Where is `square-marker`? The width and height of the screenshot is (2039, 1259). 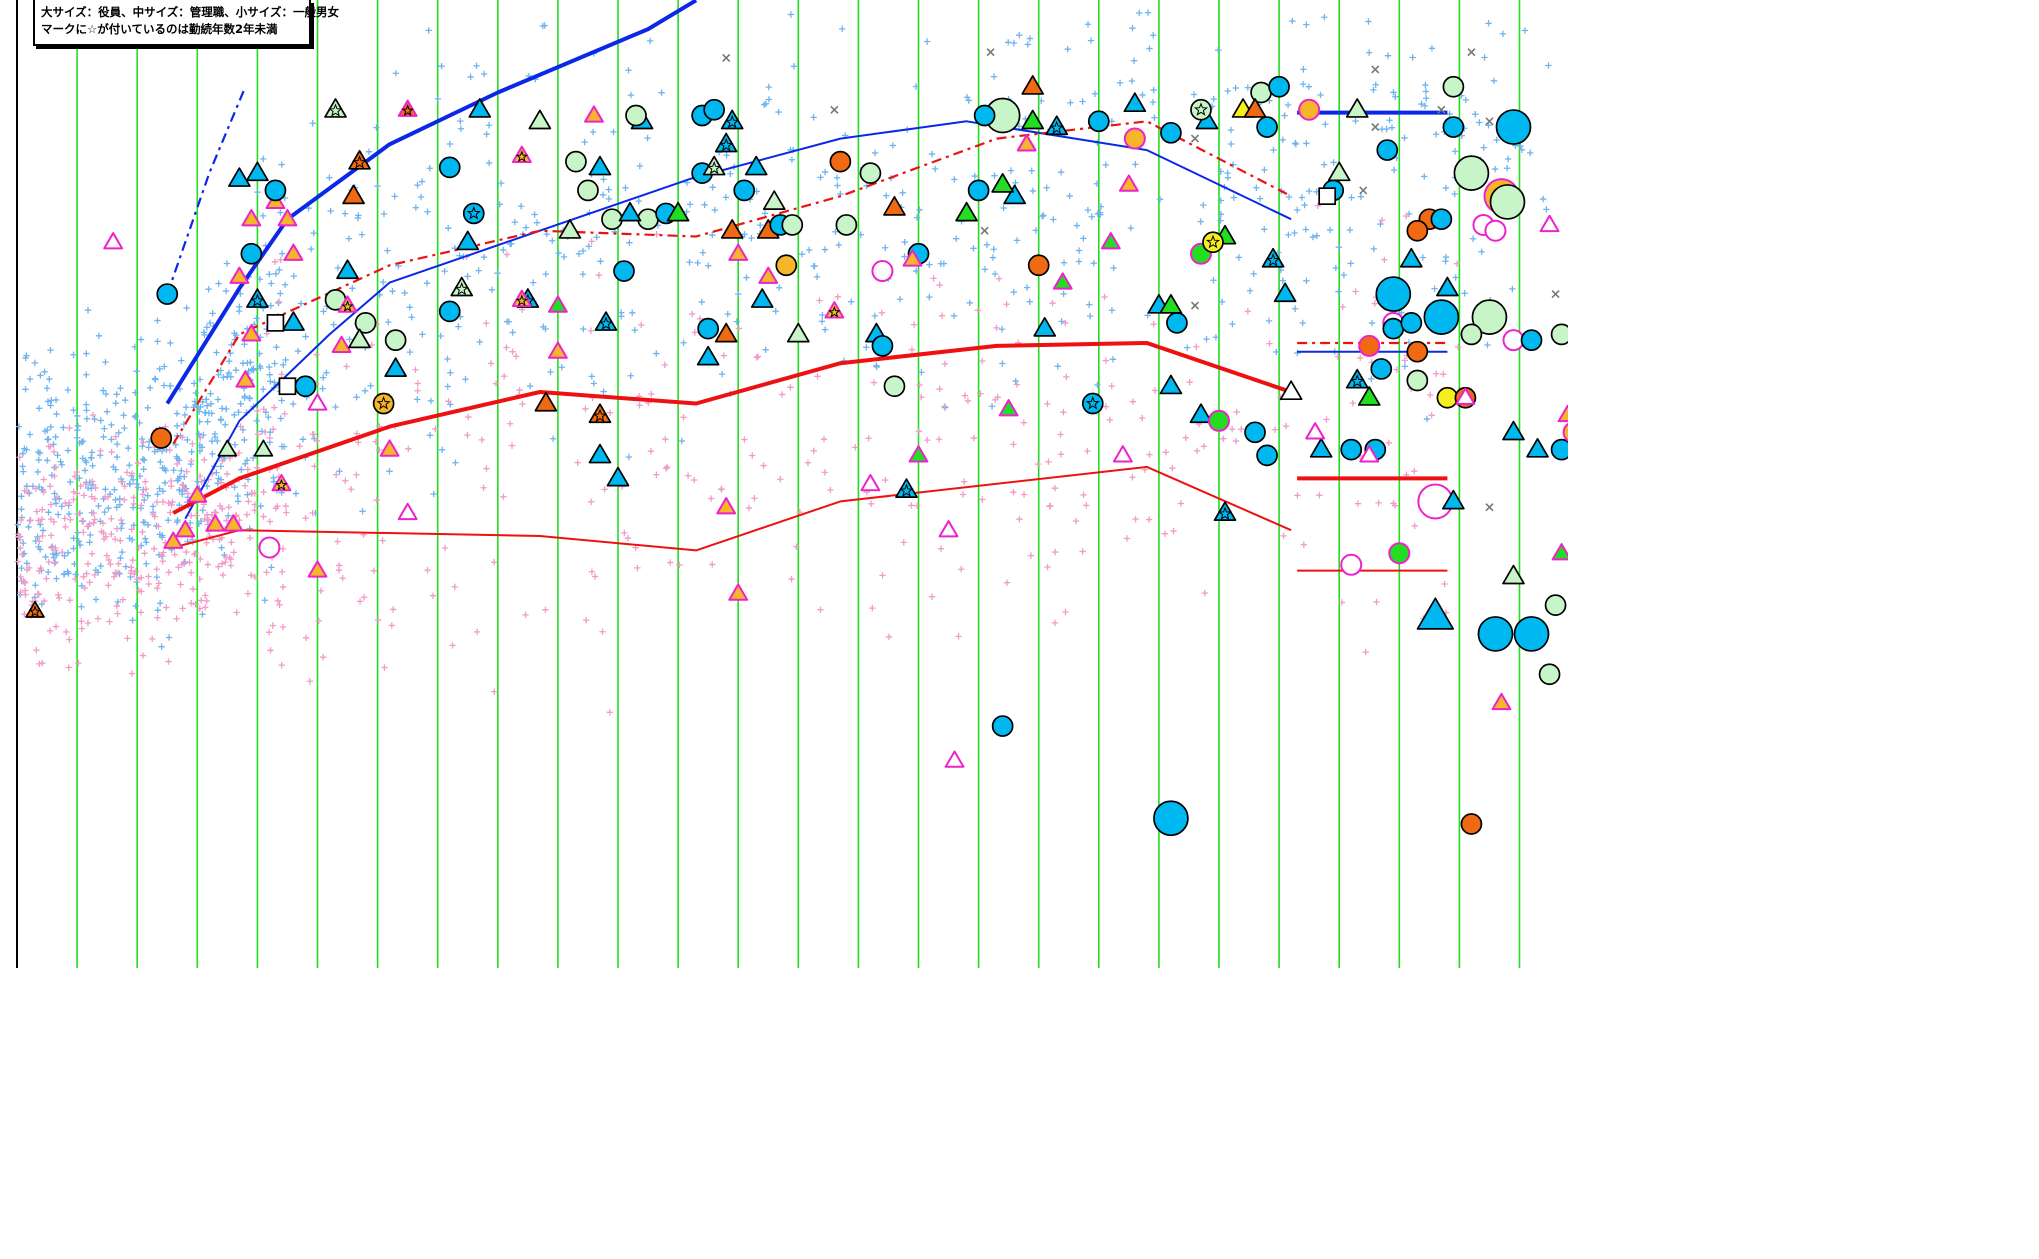 square-marker is located at coordinates (1327, 196).